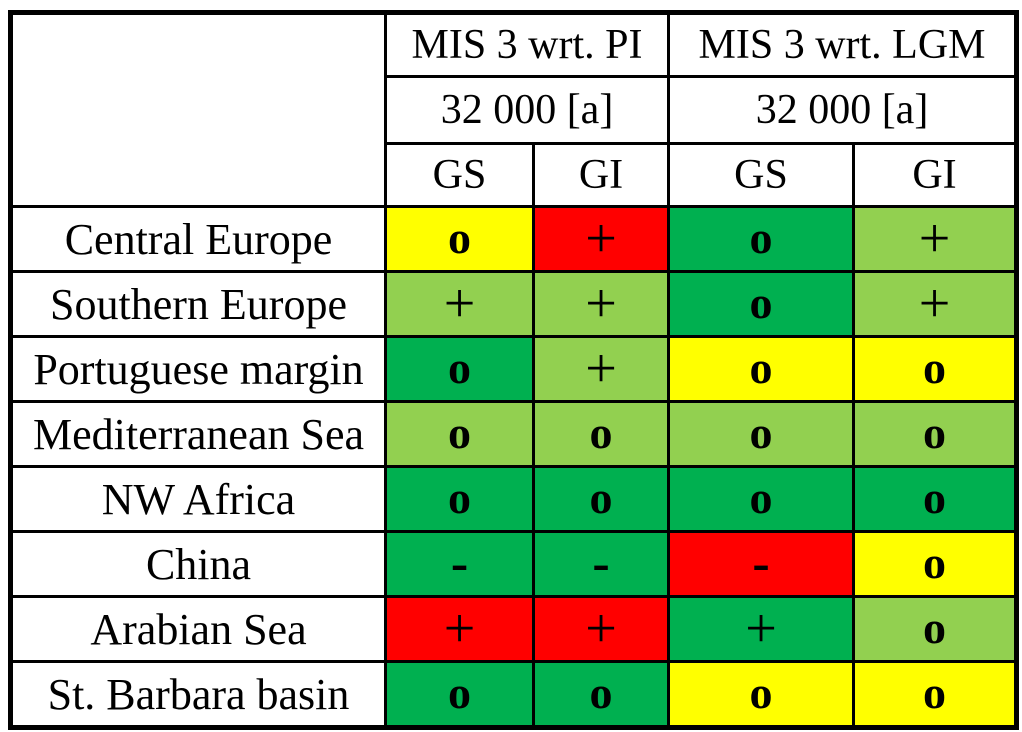 This screenshot has height=732, width=1022. Describe the element at coordinates (601, 175) in the screenshot. I see `subcol-pi-gi: GI` at that location.